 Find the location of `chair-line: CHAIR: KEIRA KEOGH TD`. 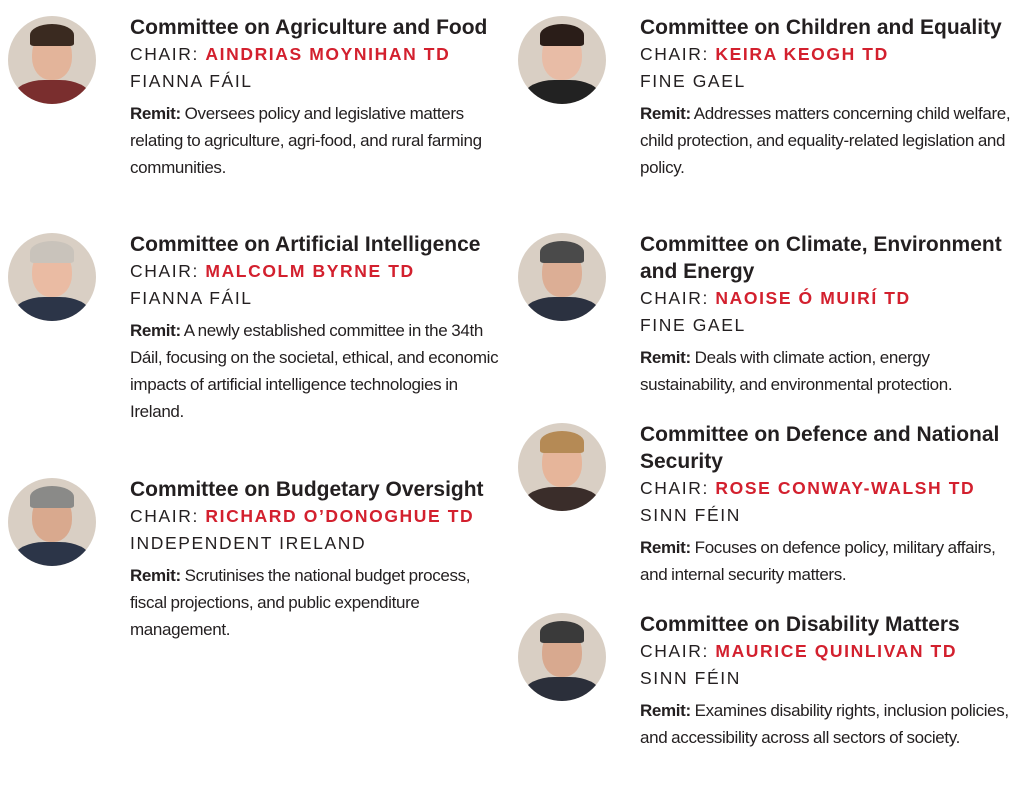

chair-line: CHAIR: KEIRA KEOGH TD is located at coordinates (830, 54).